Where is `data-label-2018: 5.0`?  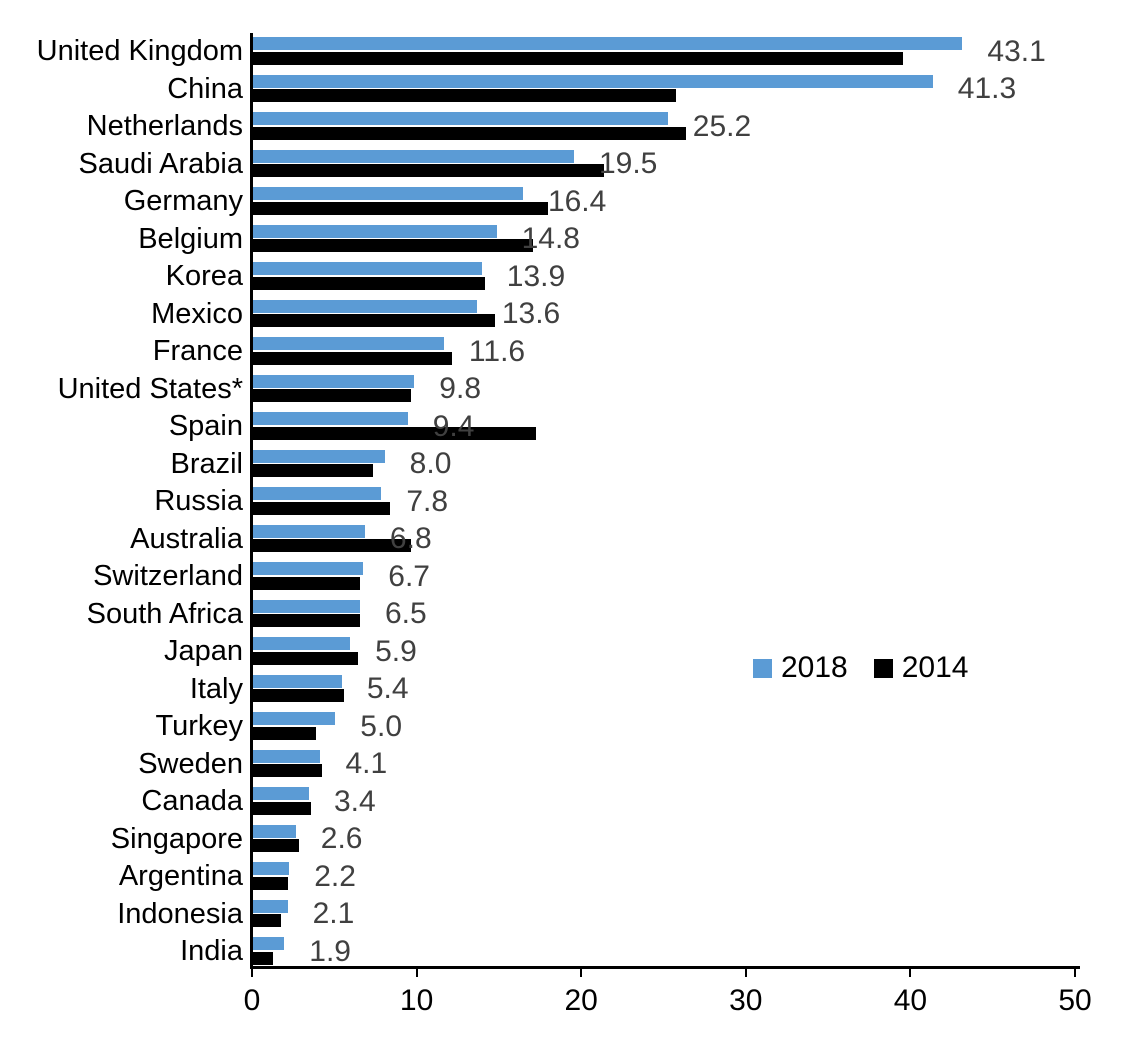 data-label-2018: 5.0 is located at coordinates (381, 726).